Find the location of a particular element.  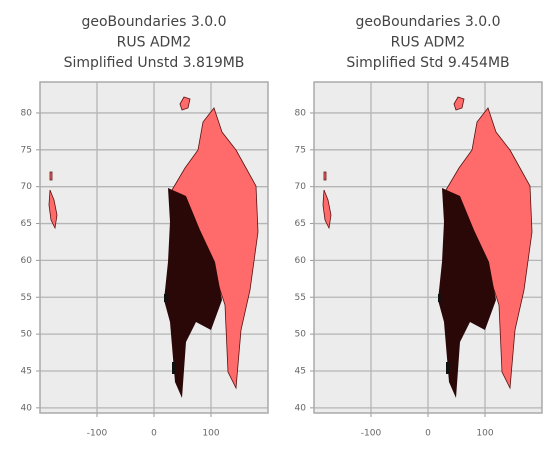

title-line: Simplified Std 9.454MB is located at coordinates (427, 63).